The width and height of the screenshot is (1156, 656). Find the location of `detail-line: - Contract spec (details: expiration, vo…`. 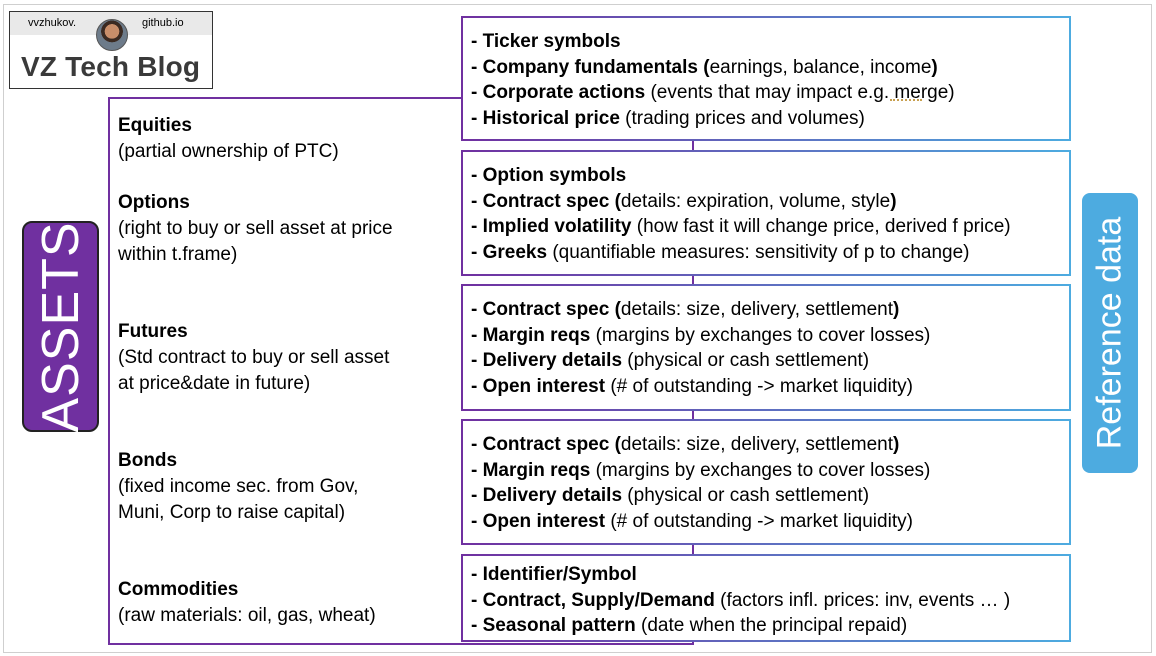

detail-line: - Contract spec (details: expiration, vo… is located at coordinates (684, 201).